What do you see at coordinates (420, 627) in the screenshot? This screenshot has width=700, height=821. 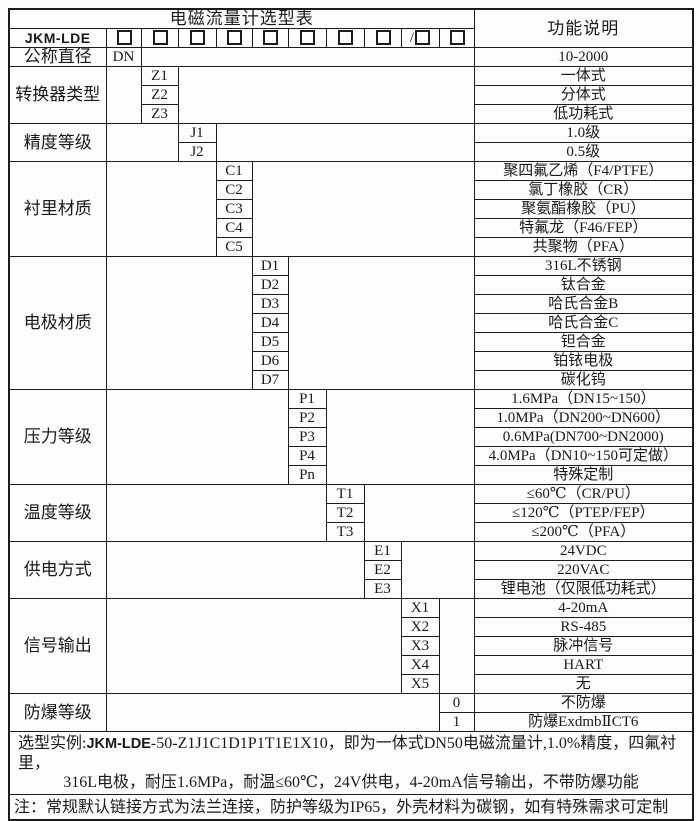 I see `option-code: X2` at bounding box center [420, 627].